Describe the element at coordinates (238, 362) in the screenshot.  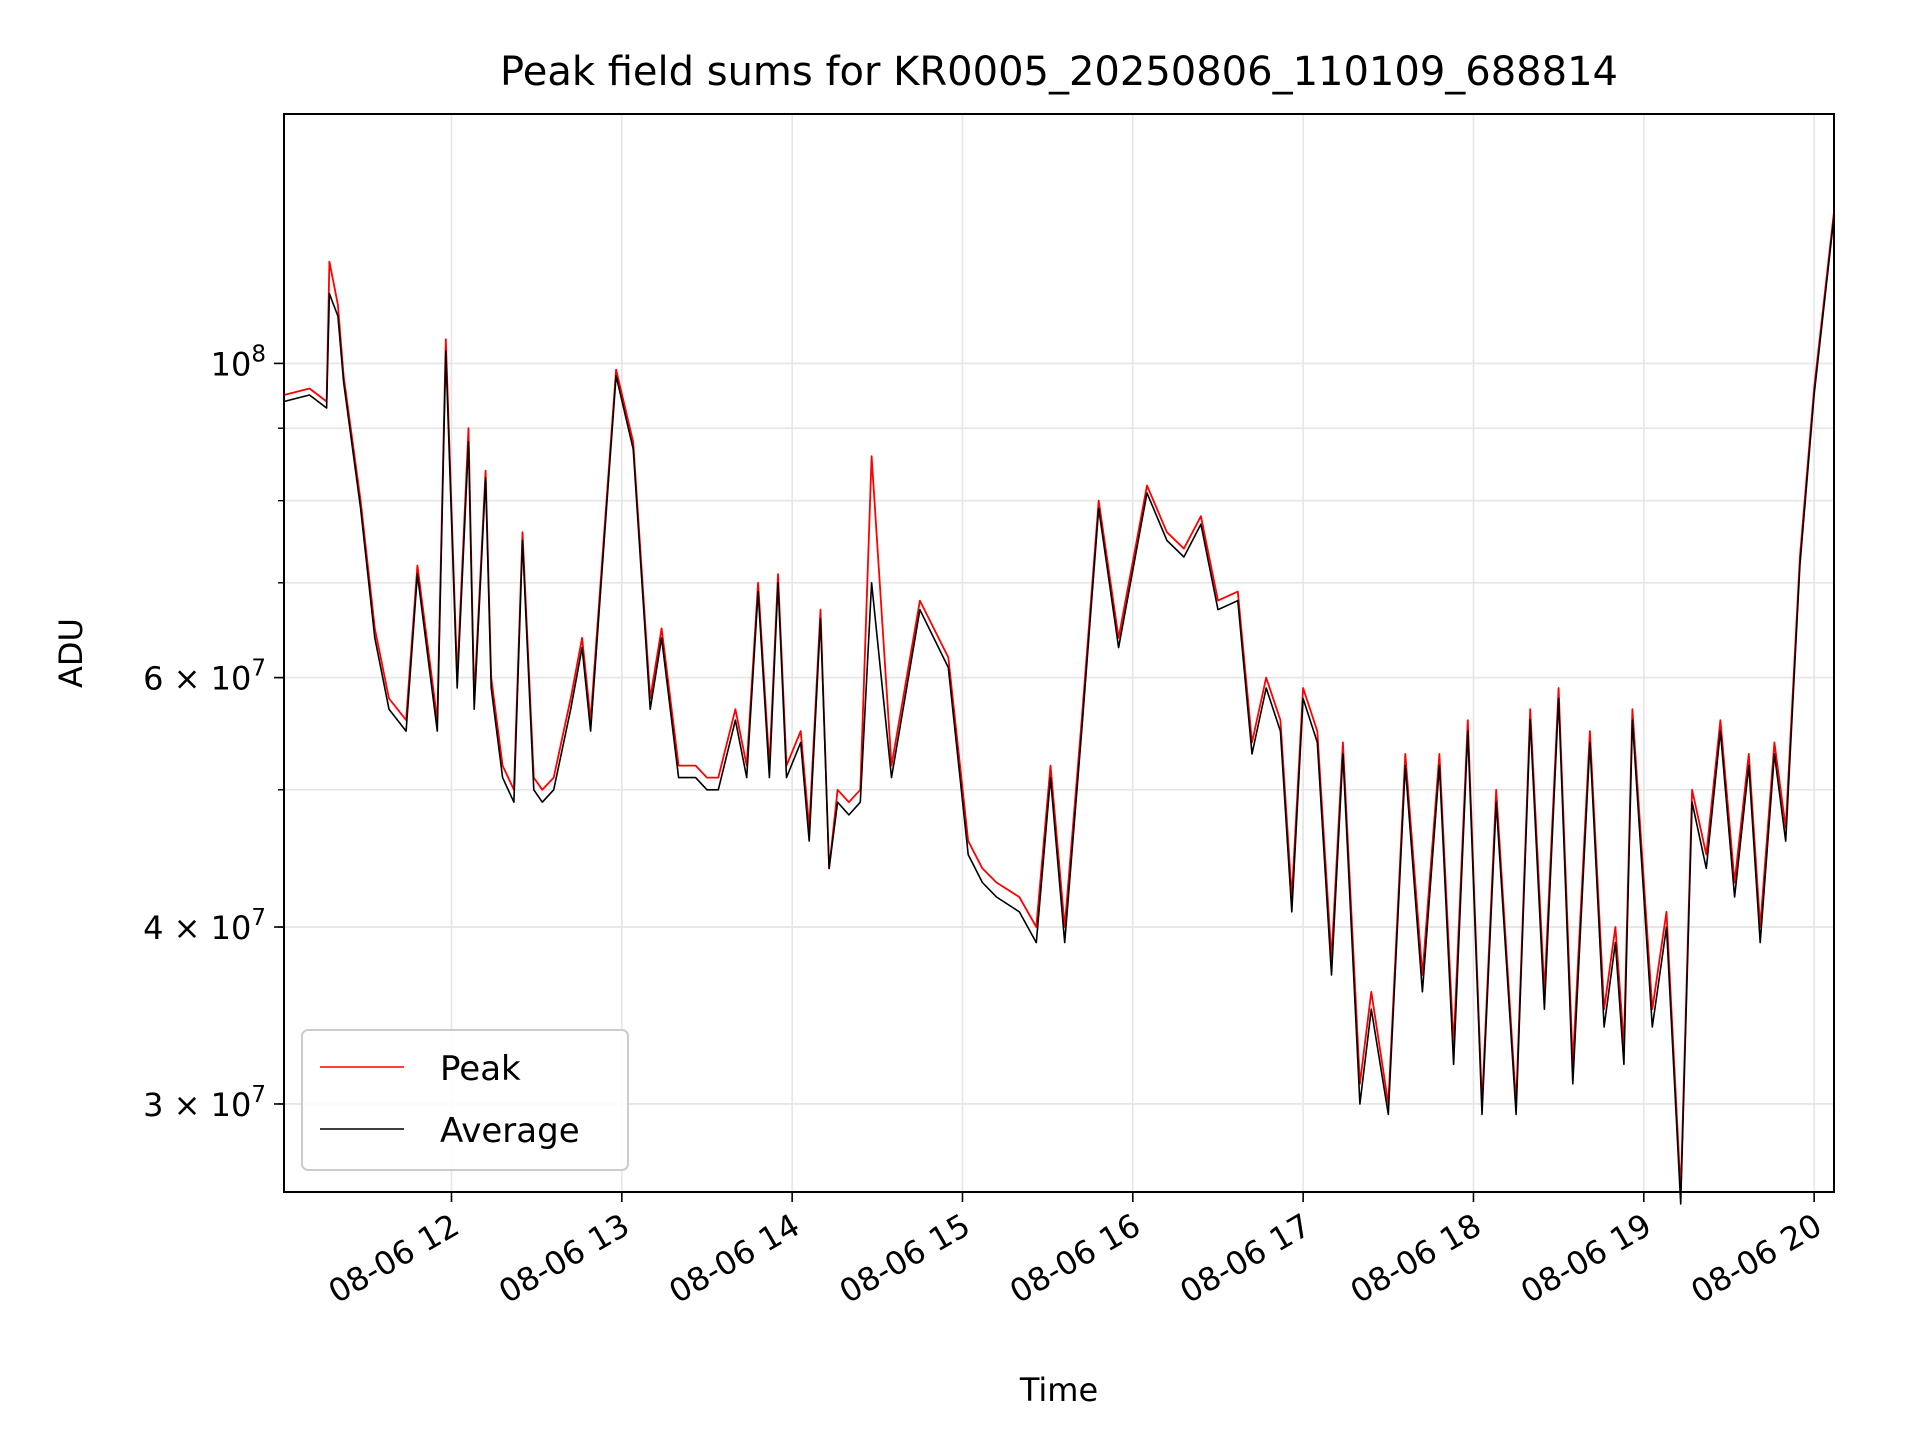
I see `y-tick-label: 108` at that location.